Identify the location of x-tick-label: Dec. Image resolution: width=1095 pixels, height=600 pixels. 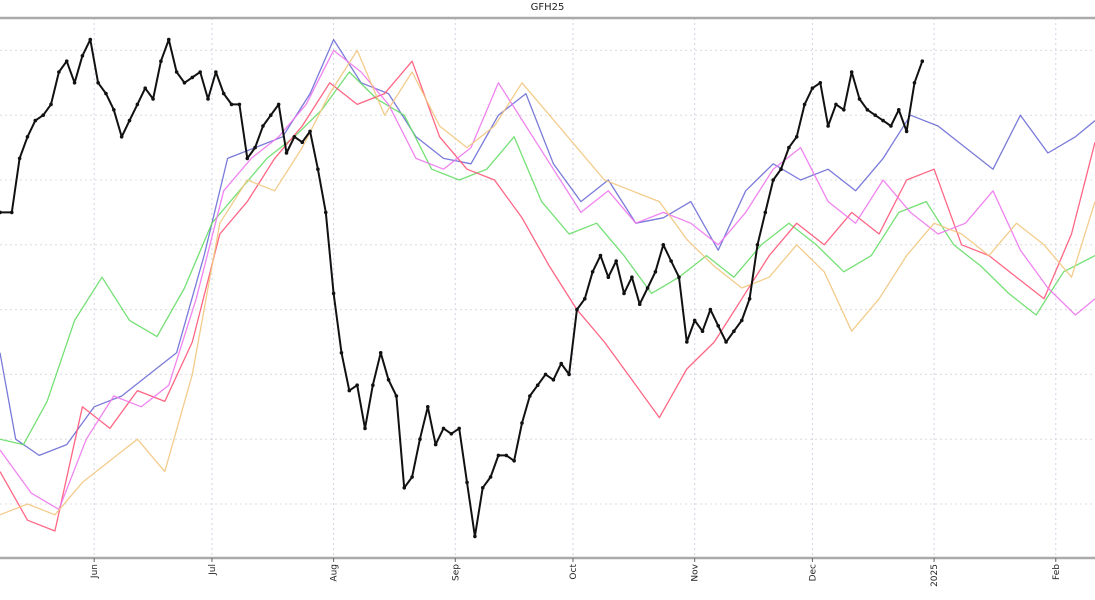
(813, 572).